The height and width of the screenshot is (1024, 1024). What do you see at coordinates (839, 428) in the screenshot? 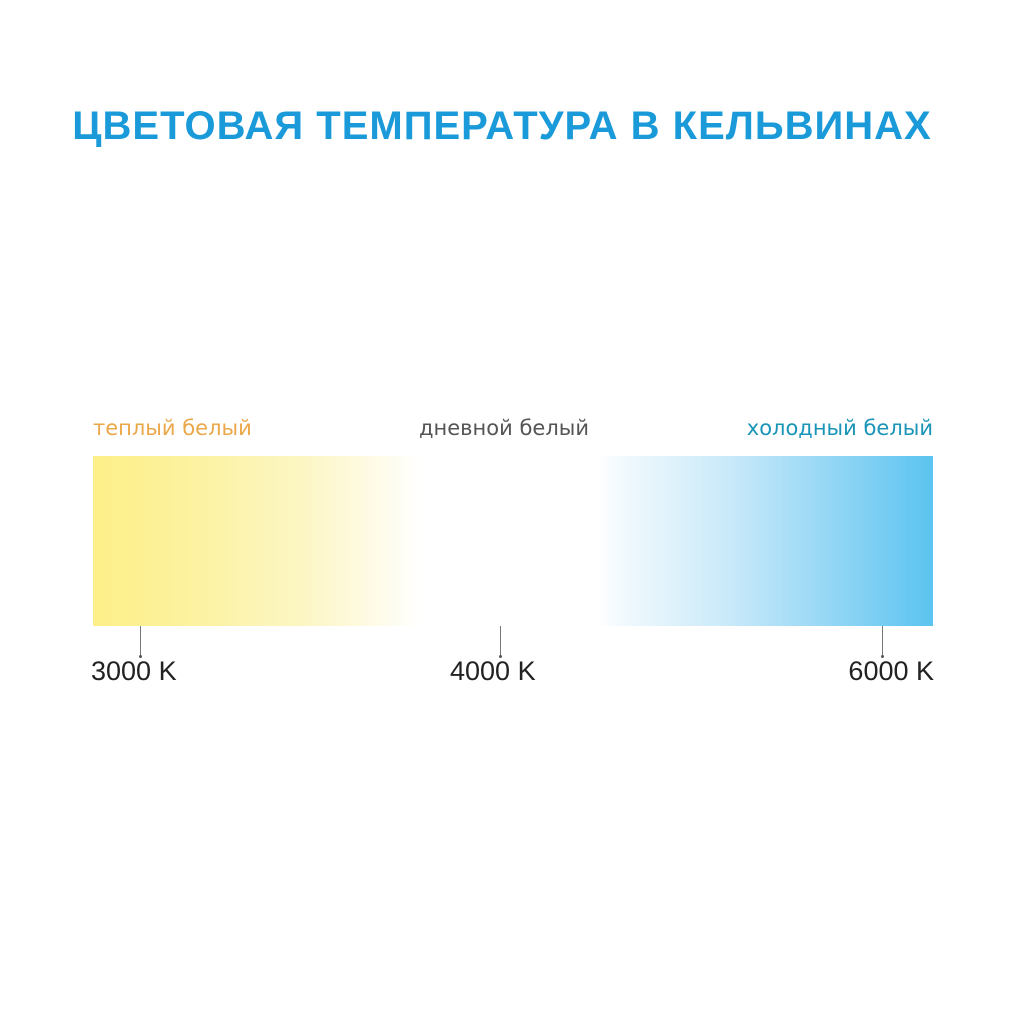
I see `cold-white-label: холодный белый` at bounding box center [839, 428].